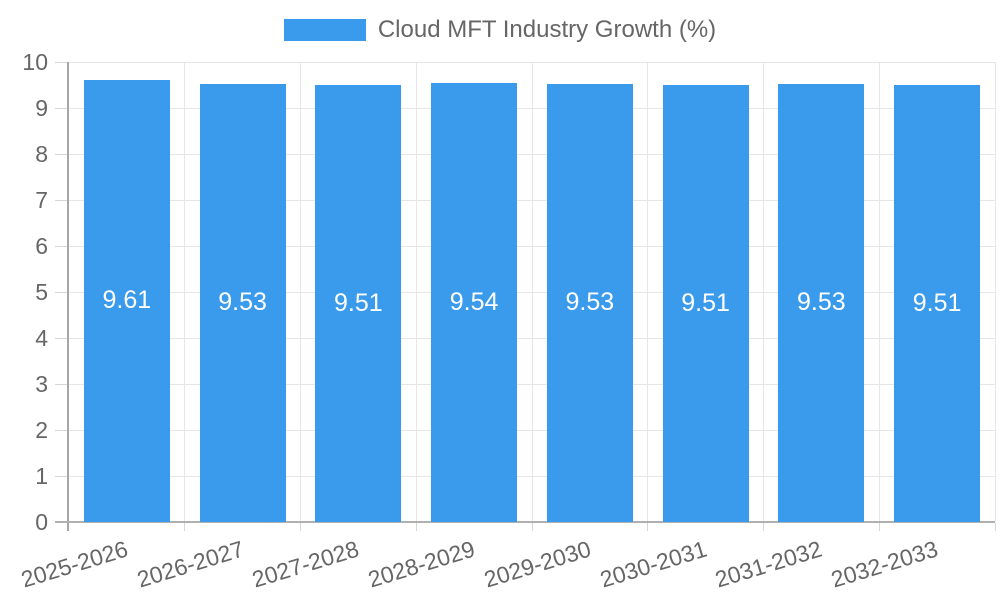 This screenshot has height=600, width=1000. I want to click on bar-value-label: 9.61, so click(127, 300).